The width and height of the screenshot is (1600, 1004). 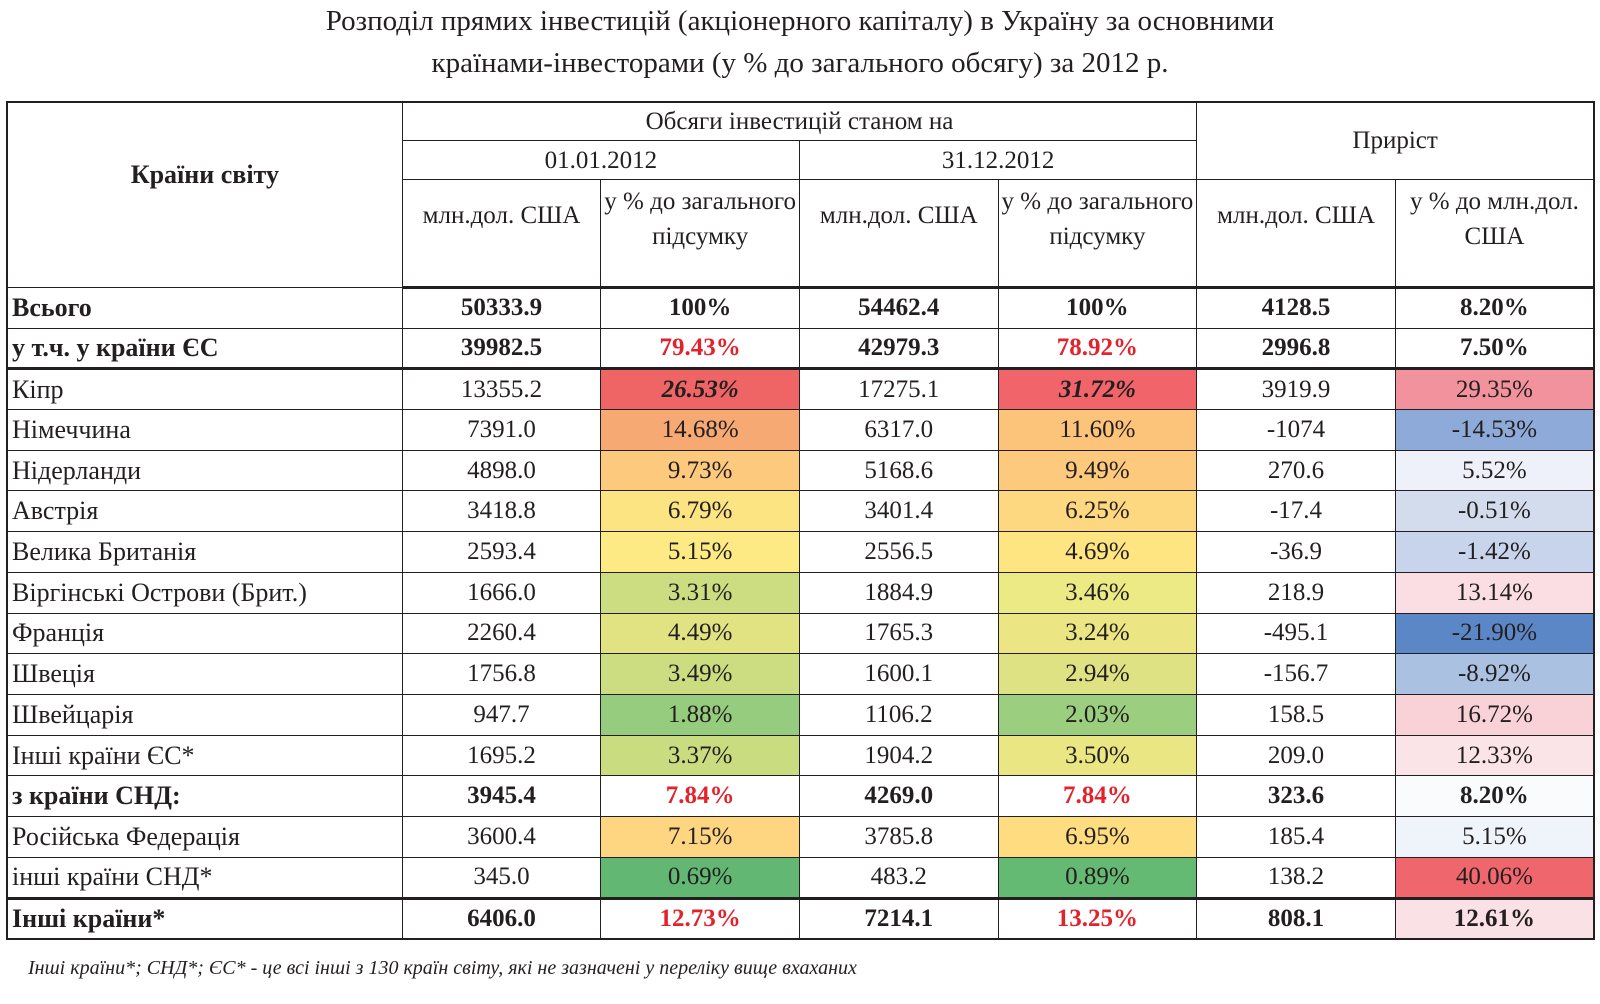 What do you see at coordinates (700, 470) in the screenshot?
I see `cell-pct-2012-01: 9.73%` at bounding box center [700, 470].